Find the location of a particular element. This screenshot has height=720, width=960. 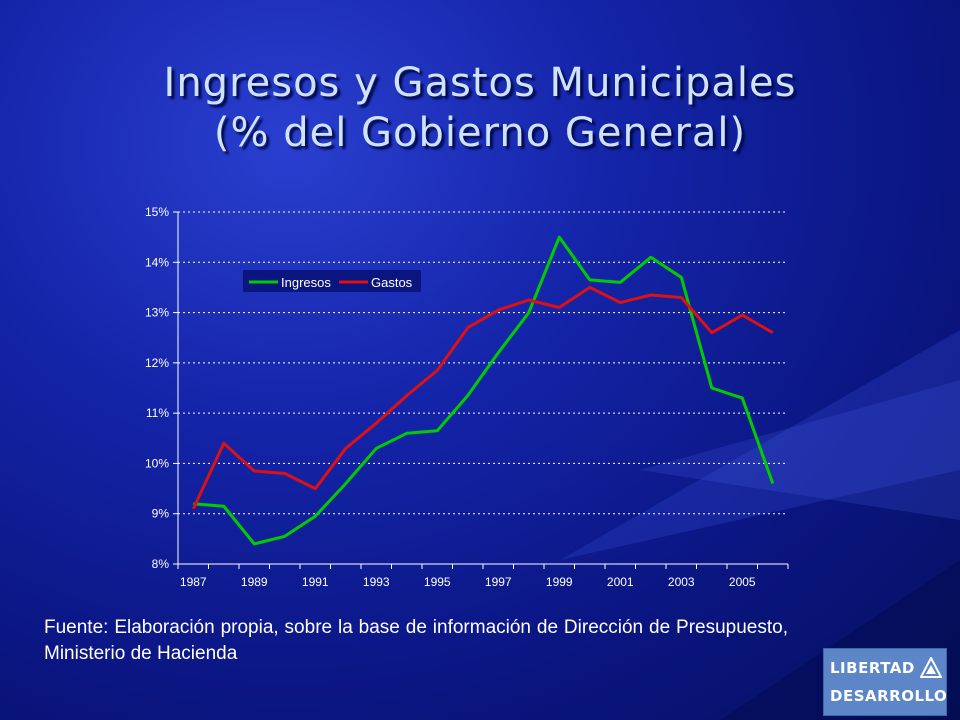

title-line-1: Ingresos y Gastos Municipales is located at coordinates (480, 83).